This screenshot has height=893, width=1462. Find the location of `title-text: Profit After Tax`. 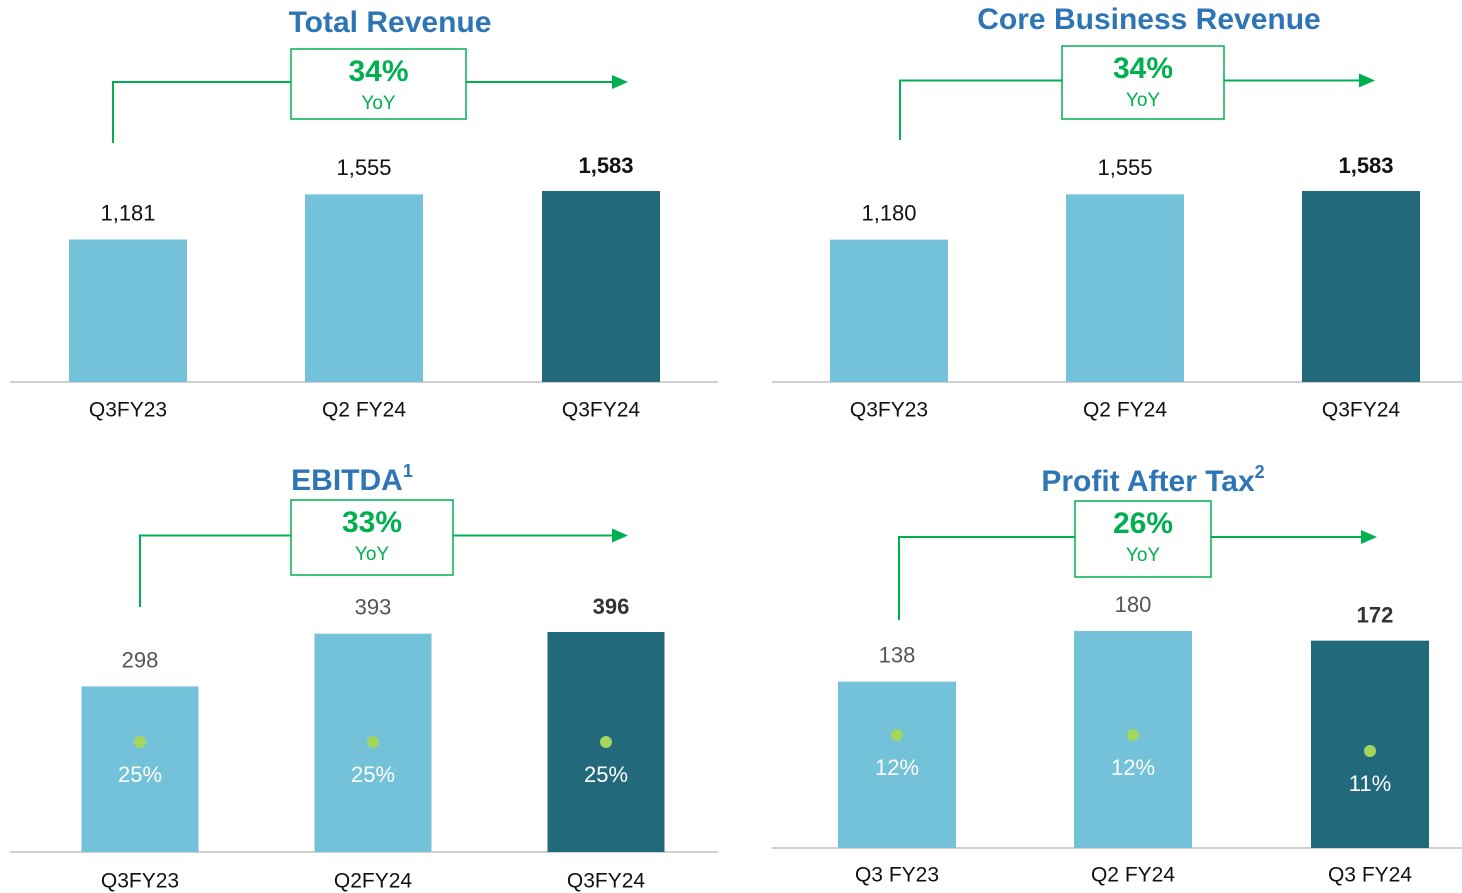

title-text: Profit After Tax is located at coordinates (1148, 481).